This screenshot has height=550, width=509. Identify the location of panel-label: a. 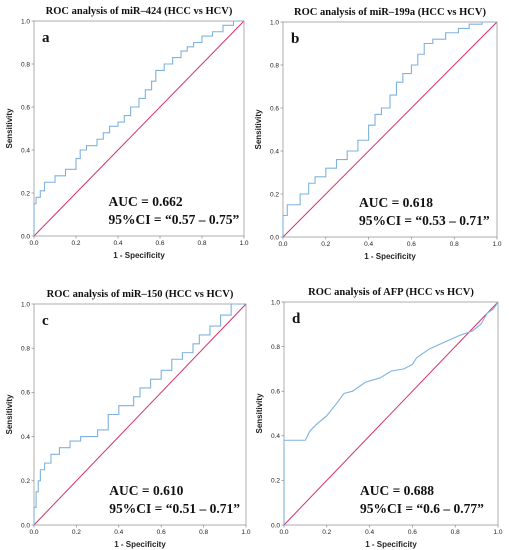
(46, 38).